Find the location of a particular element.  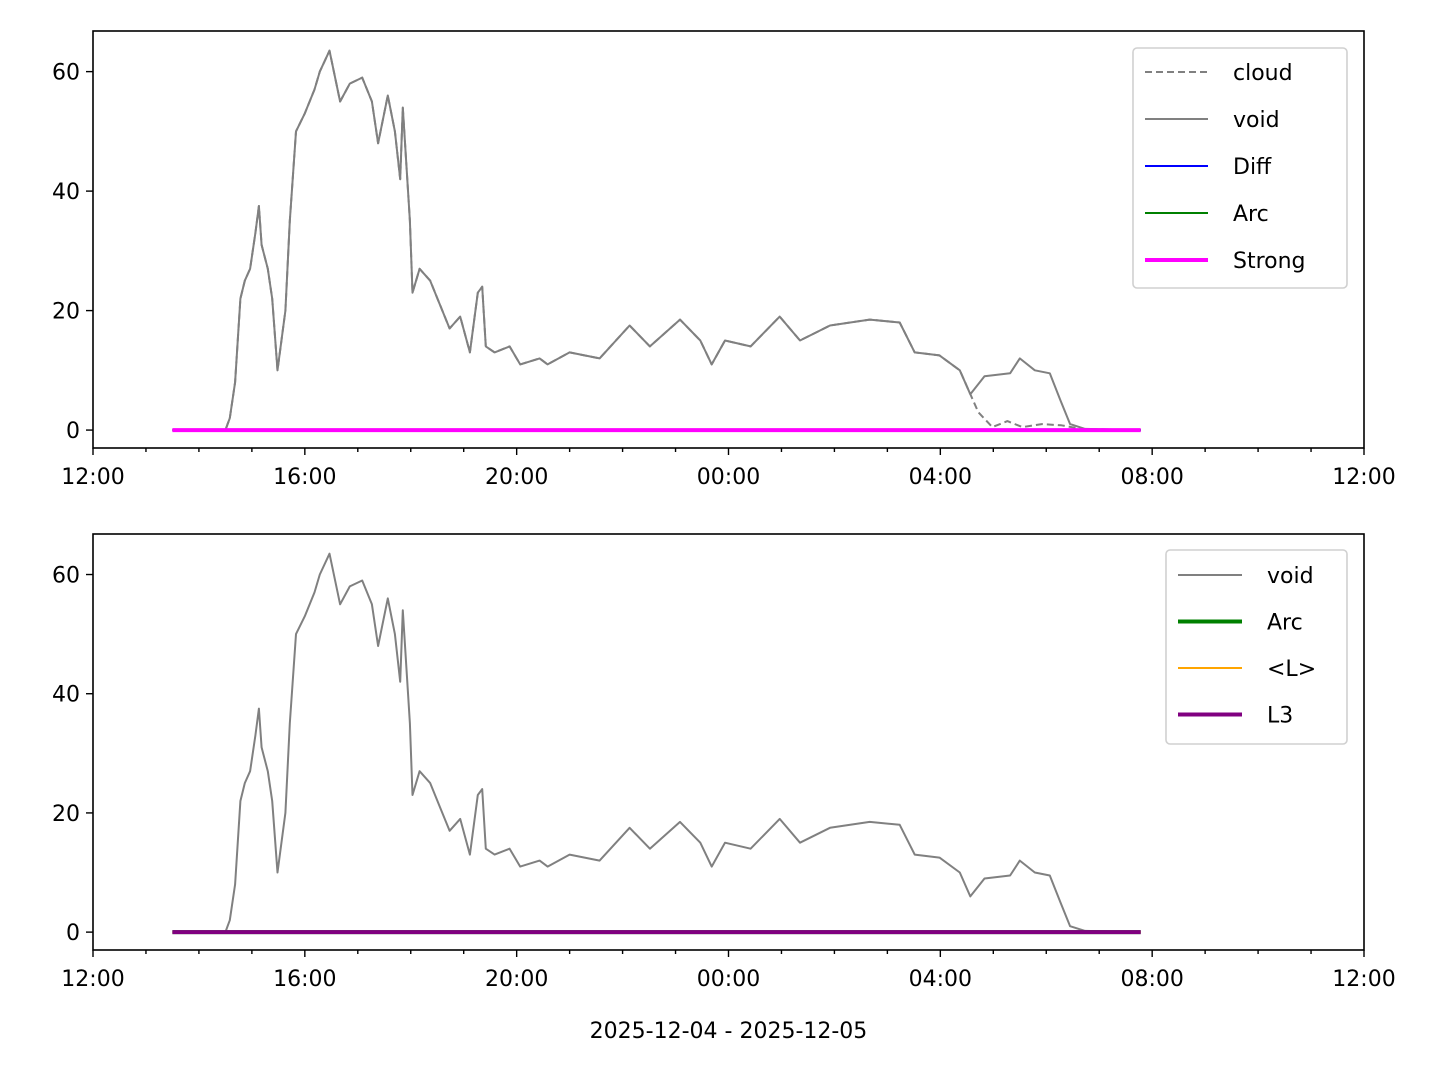

legend: cloud void Diff Arc Strong is located at coordinates (1240, 168).